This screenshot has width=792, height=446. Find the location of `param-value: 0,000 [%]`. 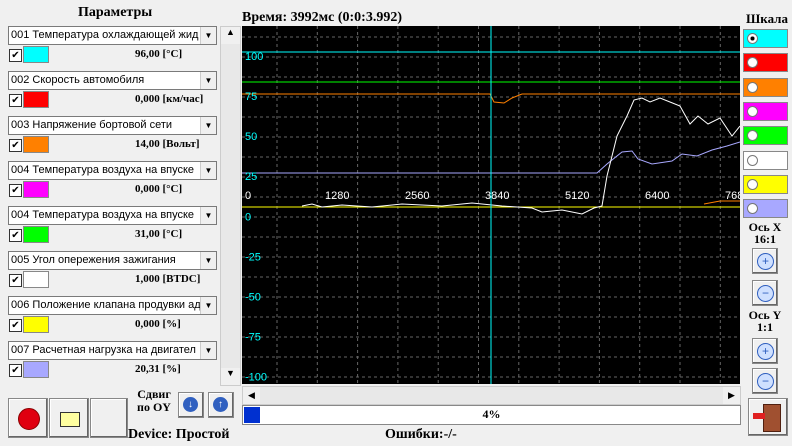

param-value: 0,000 [%] is located at coordinates (158, 324).